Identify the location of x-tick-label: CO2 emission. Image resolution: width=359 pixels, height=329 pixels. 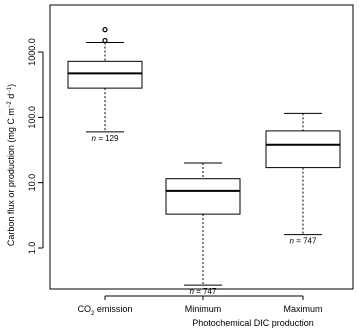
(105, 310).